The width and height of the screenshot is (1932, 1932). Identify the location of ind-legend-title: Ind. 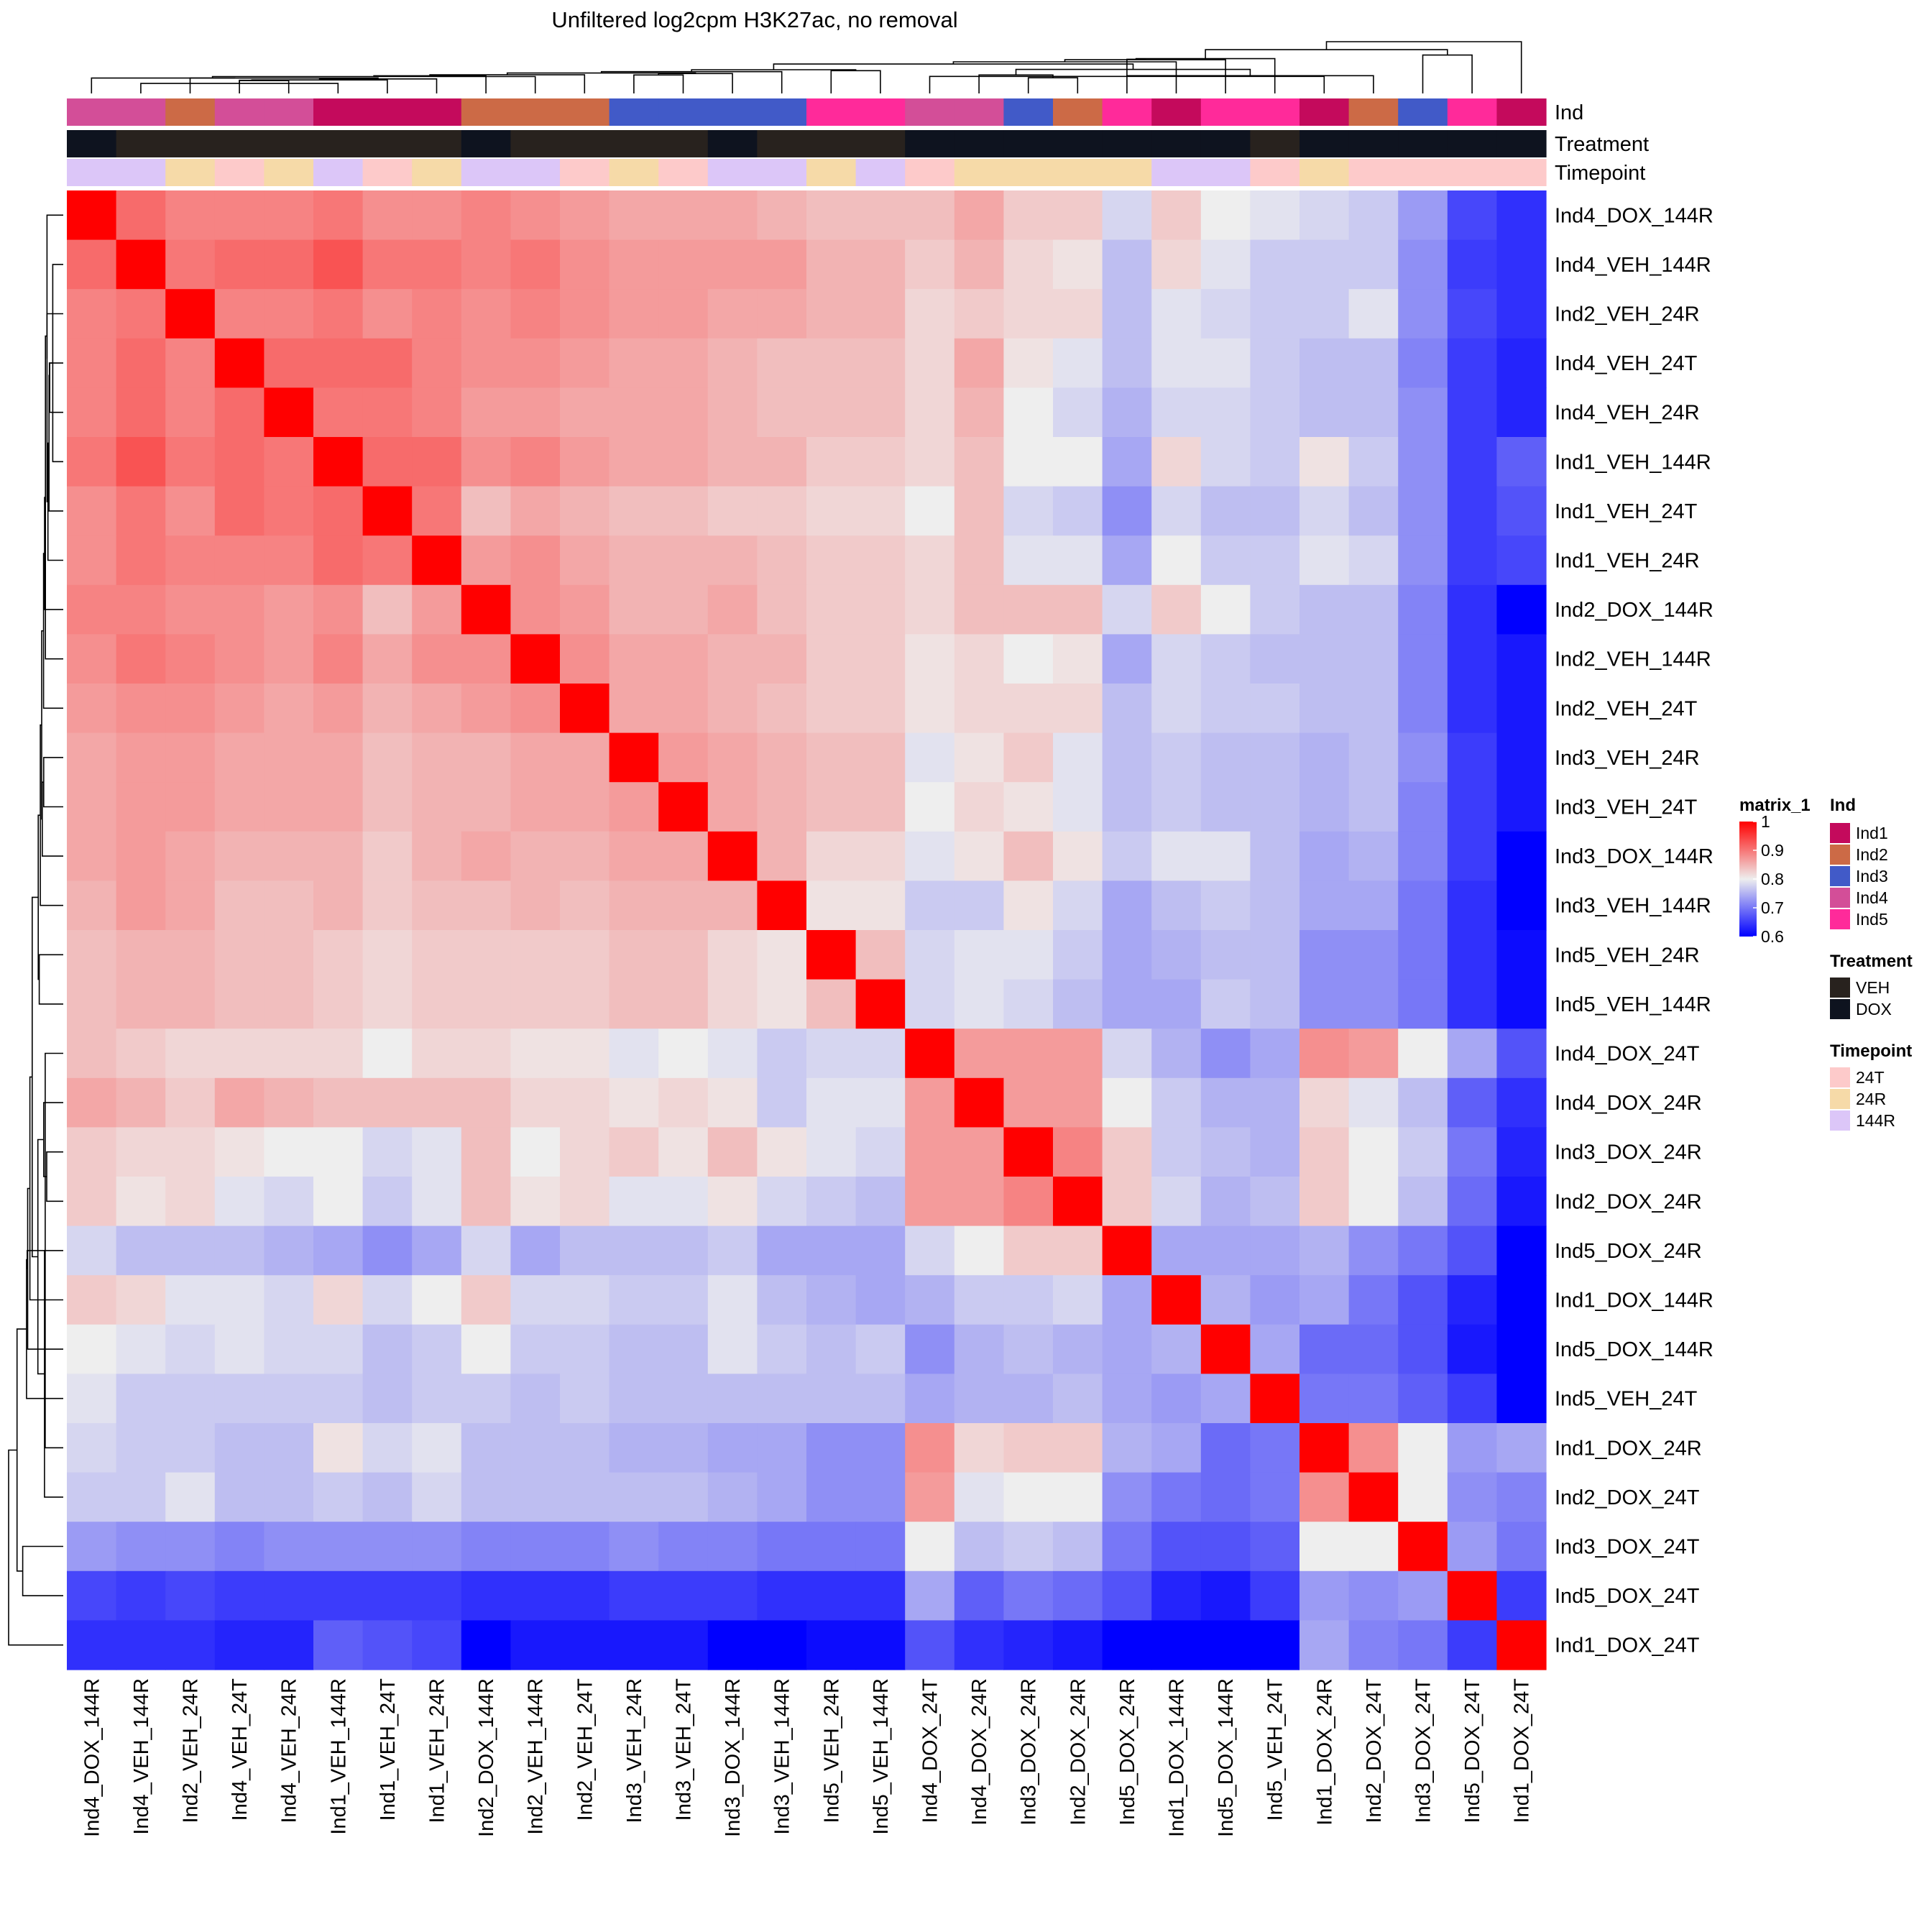
(1843, 805).